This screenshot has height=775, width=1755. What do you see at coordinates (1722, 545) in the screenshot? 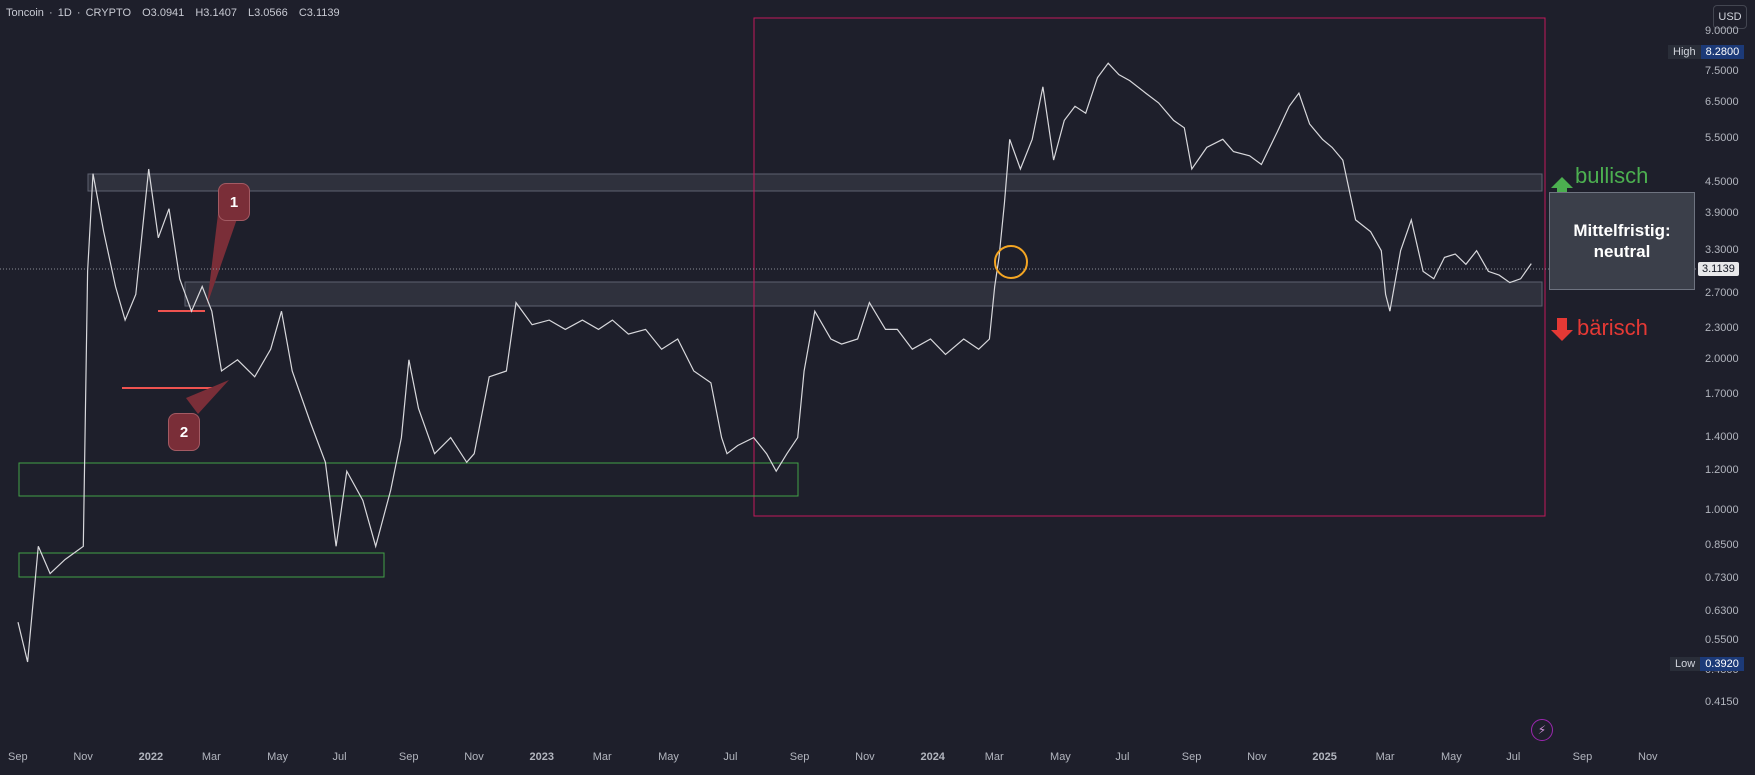
I see `price-tick-label: 0.8500` at bounding box center [1722, 545].